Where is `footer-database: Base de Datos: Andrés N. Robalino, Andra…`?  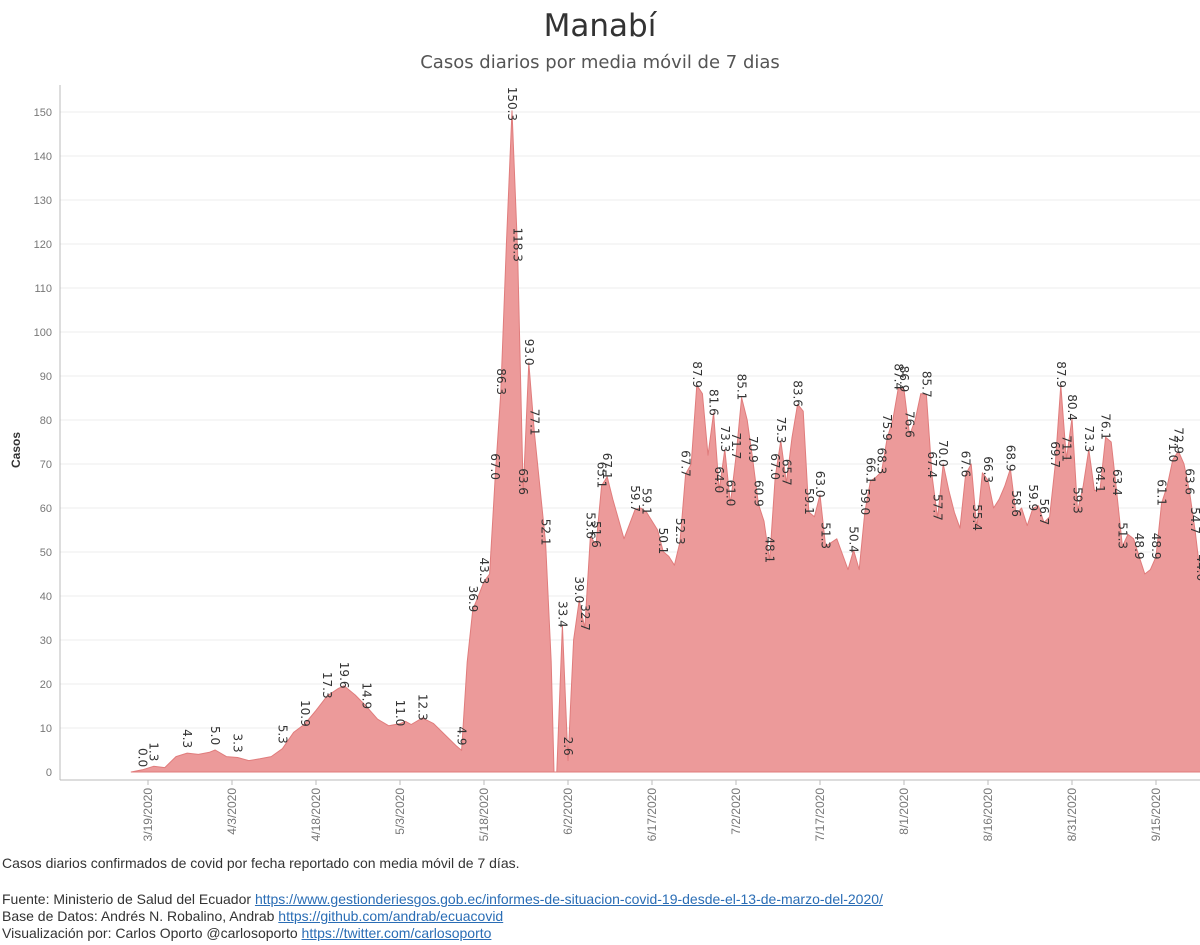
footer-database: Base de Datos: Andrés N. Robalino, Andra… is located at coordinates (252, 916).